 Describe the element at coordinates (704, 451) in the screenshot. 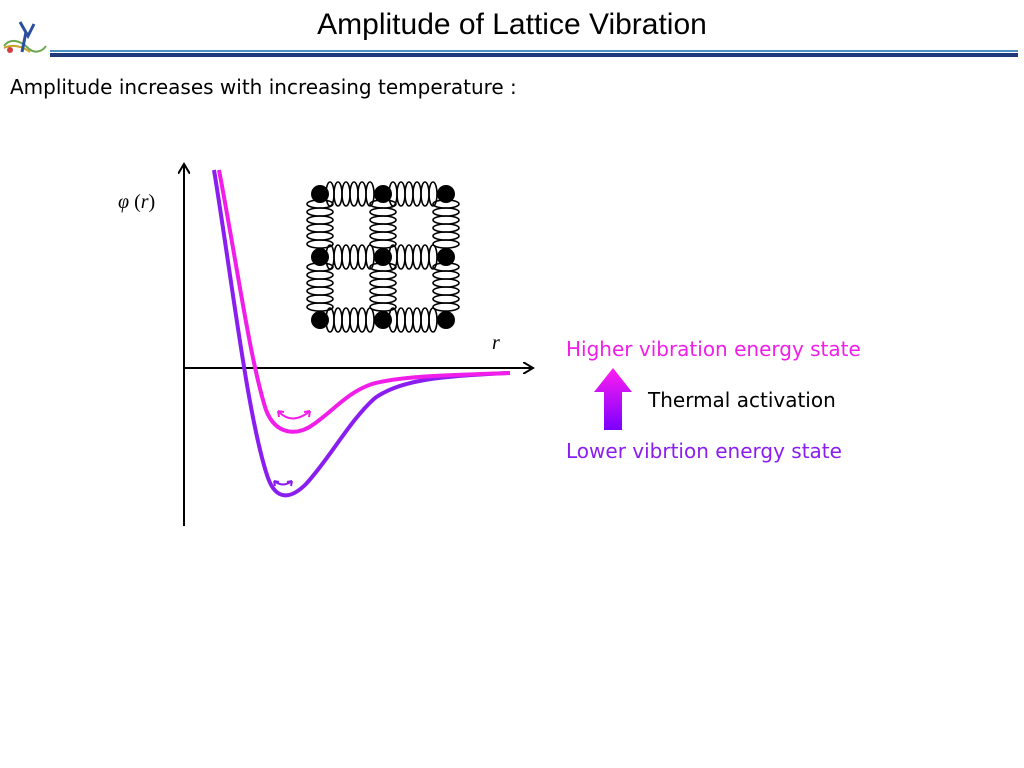

I see `lower-state-label: Lower vibrtion energy state` at that location.